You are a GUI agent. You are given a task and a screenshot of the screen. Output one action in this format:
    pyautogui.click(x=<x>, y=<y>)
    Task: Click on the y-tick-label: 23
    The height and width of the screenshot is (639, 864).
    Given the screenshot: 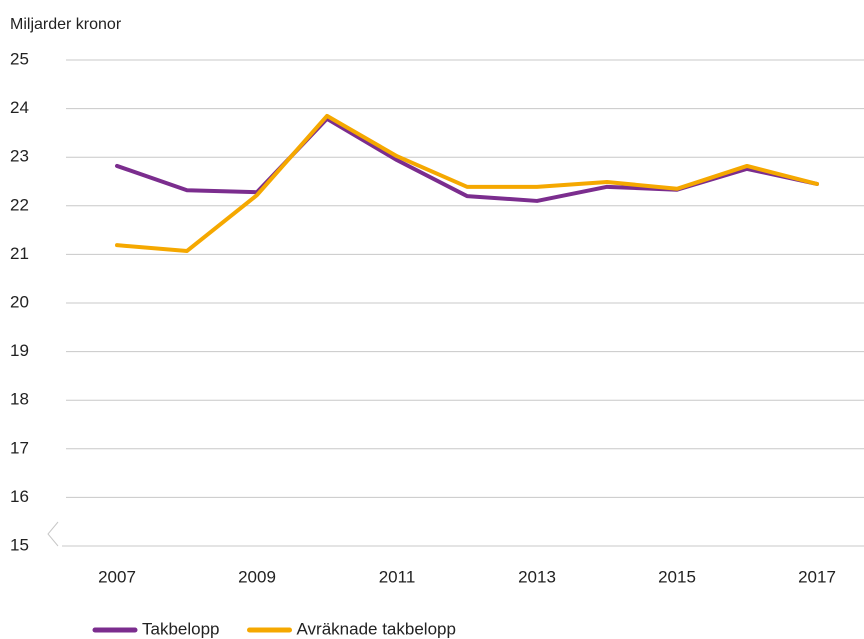 What is the action you would take?
    pyautogui.click(x=19, y=156)
    